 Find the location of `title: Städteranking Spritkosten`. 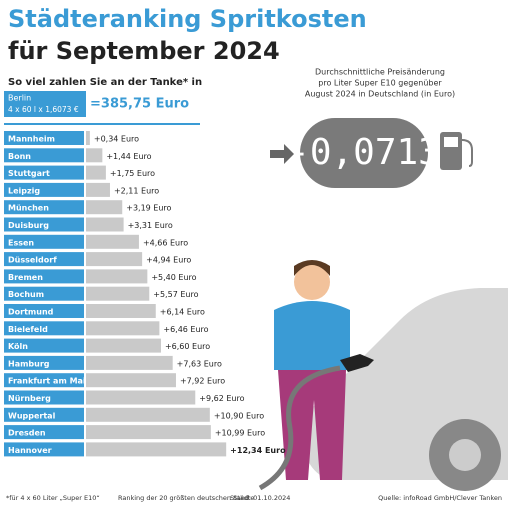

title: Städteranking Spritkosten is located at coordinates (187, 19).